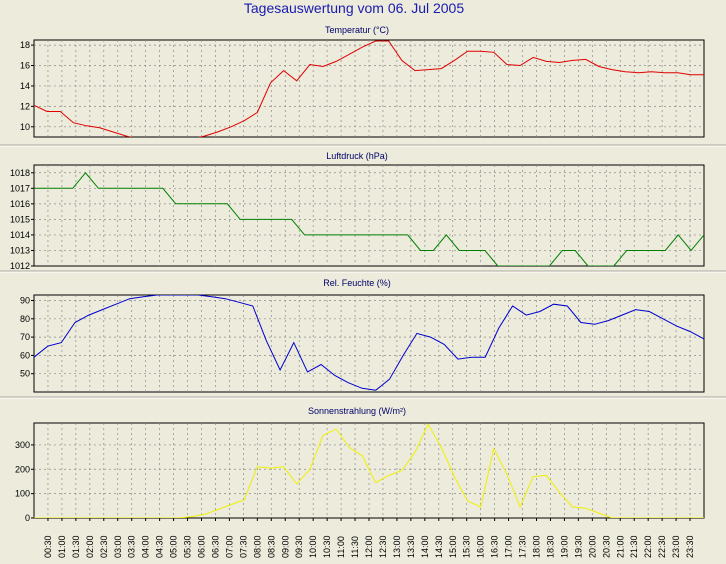 The height and width of the screenshot is (564, 726). I want to click on x-tick-label: 10:30, so click(327, 546).